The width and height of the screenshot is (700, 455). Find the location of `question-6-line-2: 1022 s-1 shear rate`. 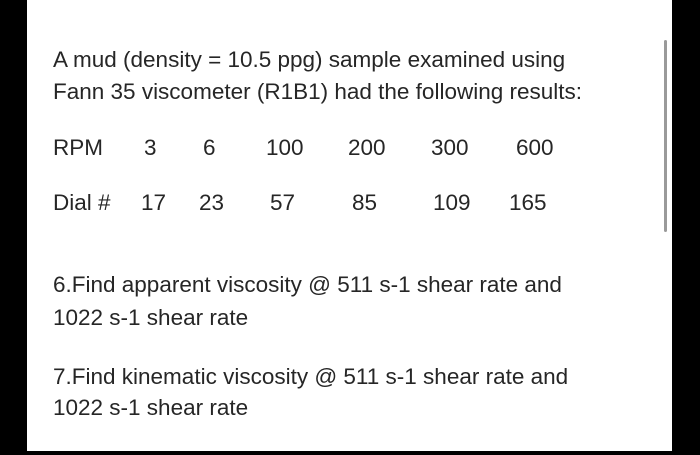

question-6-line-2: 1022 s-1 shear rate is located at coordinates (151, 317).